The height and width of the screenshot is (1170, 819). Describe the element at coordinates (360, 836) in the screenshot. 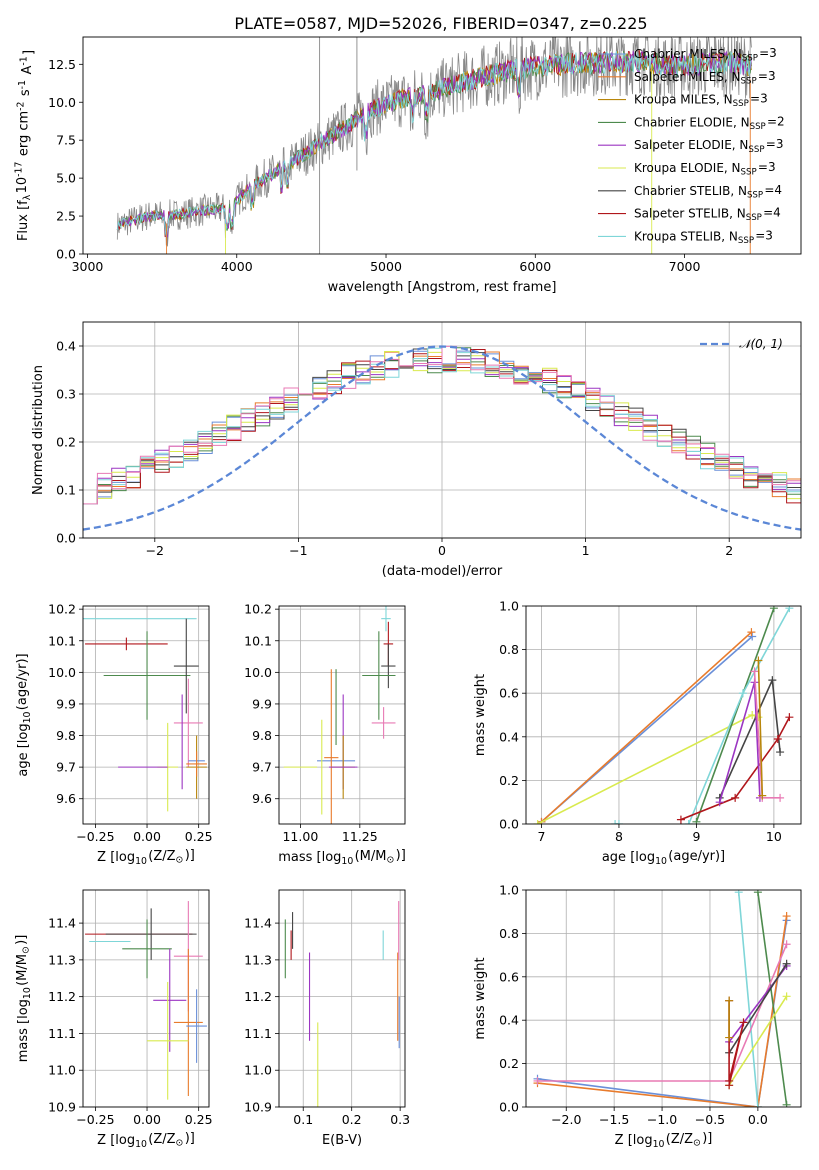

I see `x-tick-label: 11.25` at that location.